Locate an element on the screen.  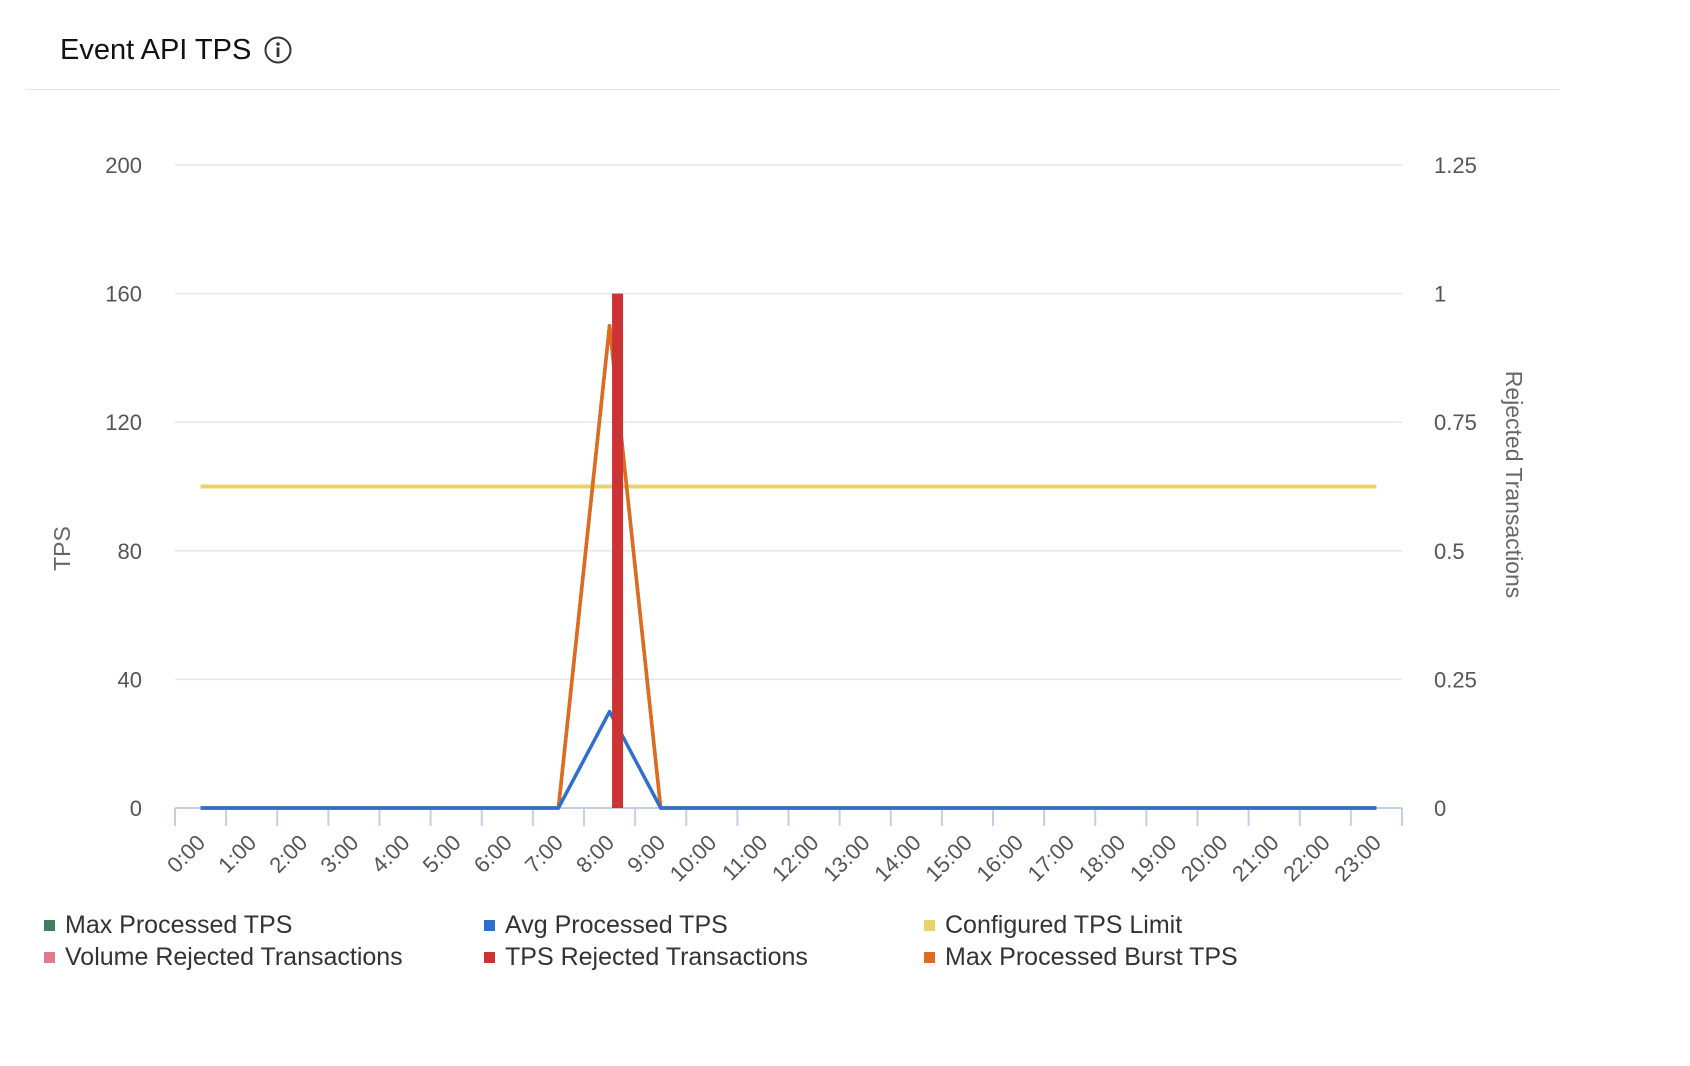
y-left-tick-label: 0 is located at coordinates (136, 808).